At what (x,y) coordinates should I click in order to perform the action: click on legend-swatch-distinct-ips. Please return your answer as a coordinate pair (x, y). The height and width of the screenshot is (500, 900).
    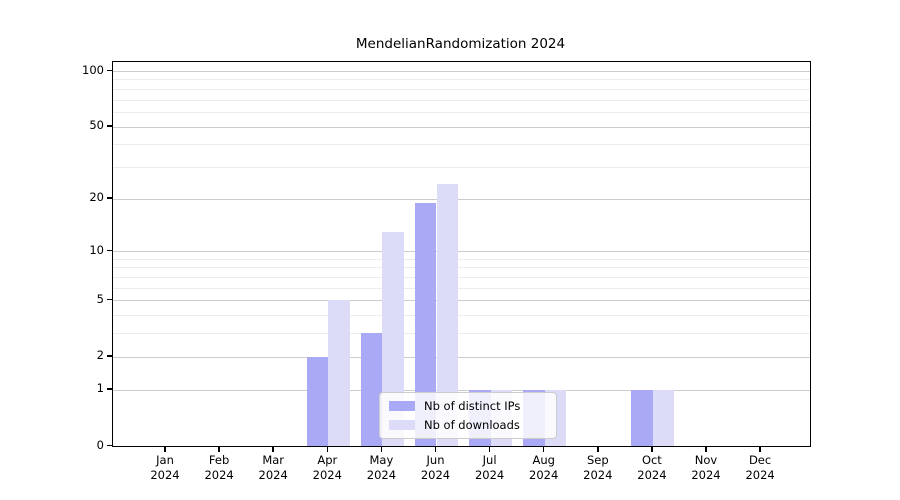
    Looking at the image, I should click on (402, 406).